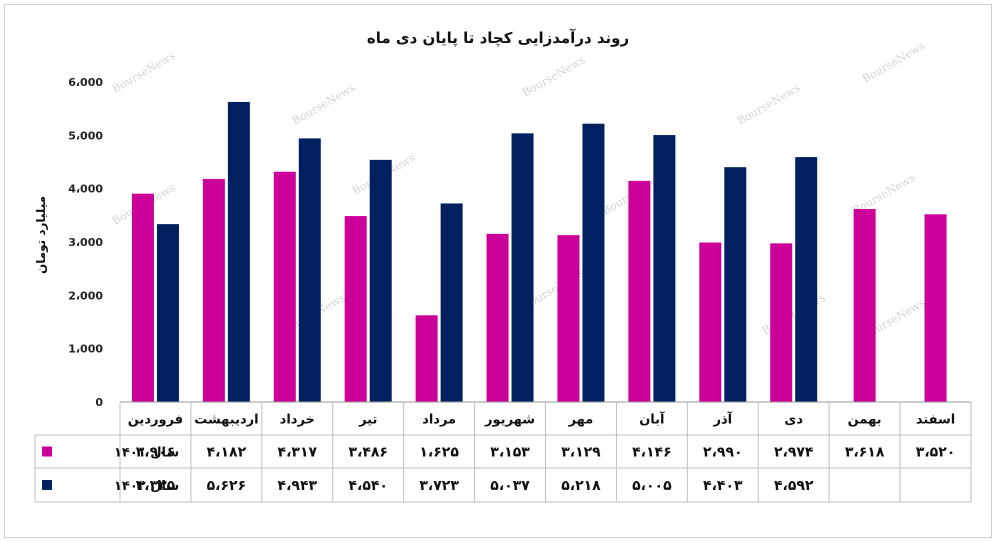 The height and width of the screenshot is (541, 996). I want to click on data-label: ۲،۹۷۴, so click(794, 453).